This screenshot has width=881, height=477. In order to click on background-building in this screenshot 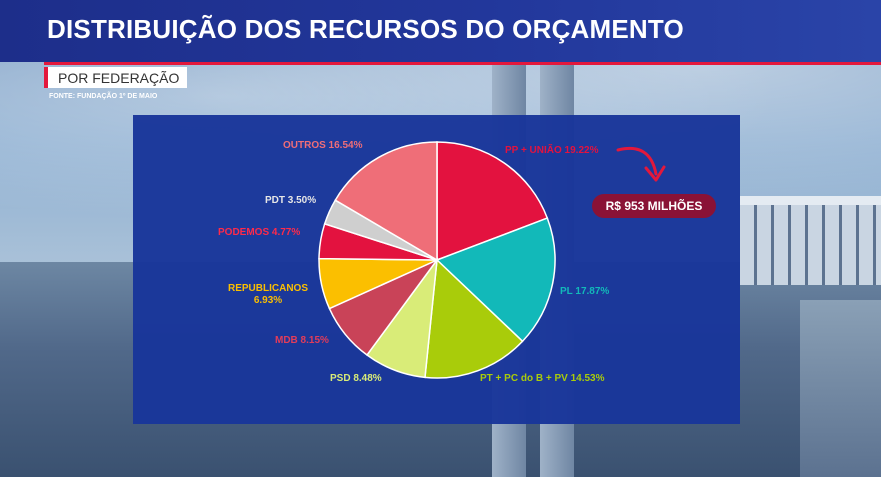, I will do `click(810, 245)`.